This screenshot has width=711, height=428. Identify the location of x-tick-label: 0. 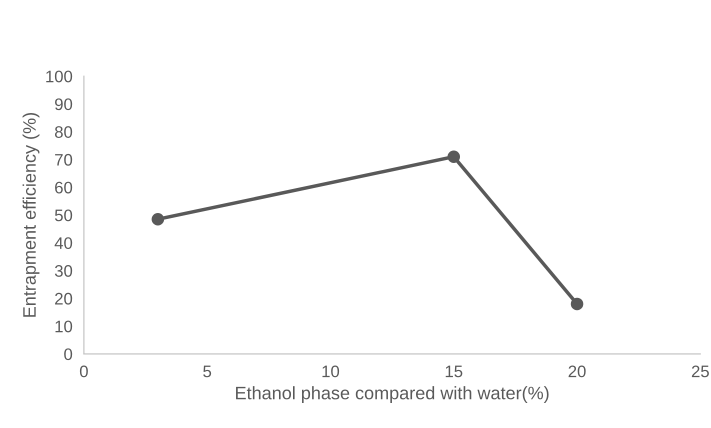
(84, 372).